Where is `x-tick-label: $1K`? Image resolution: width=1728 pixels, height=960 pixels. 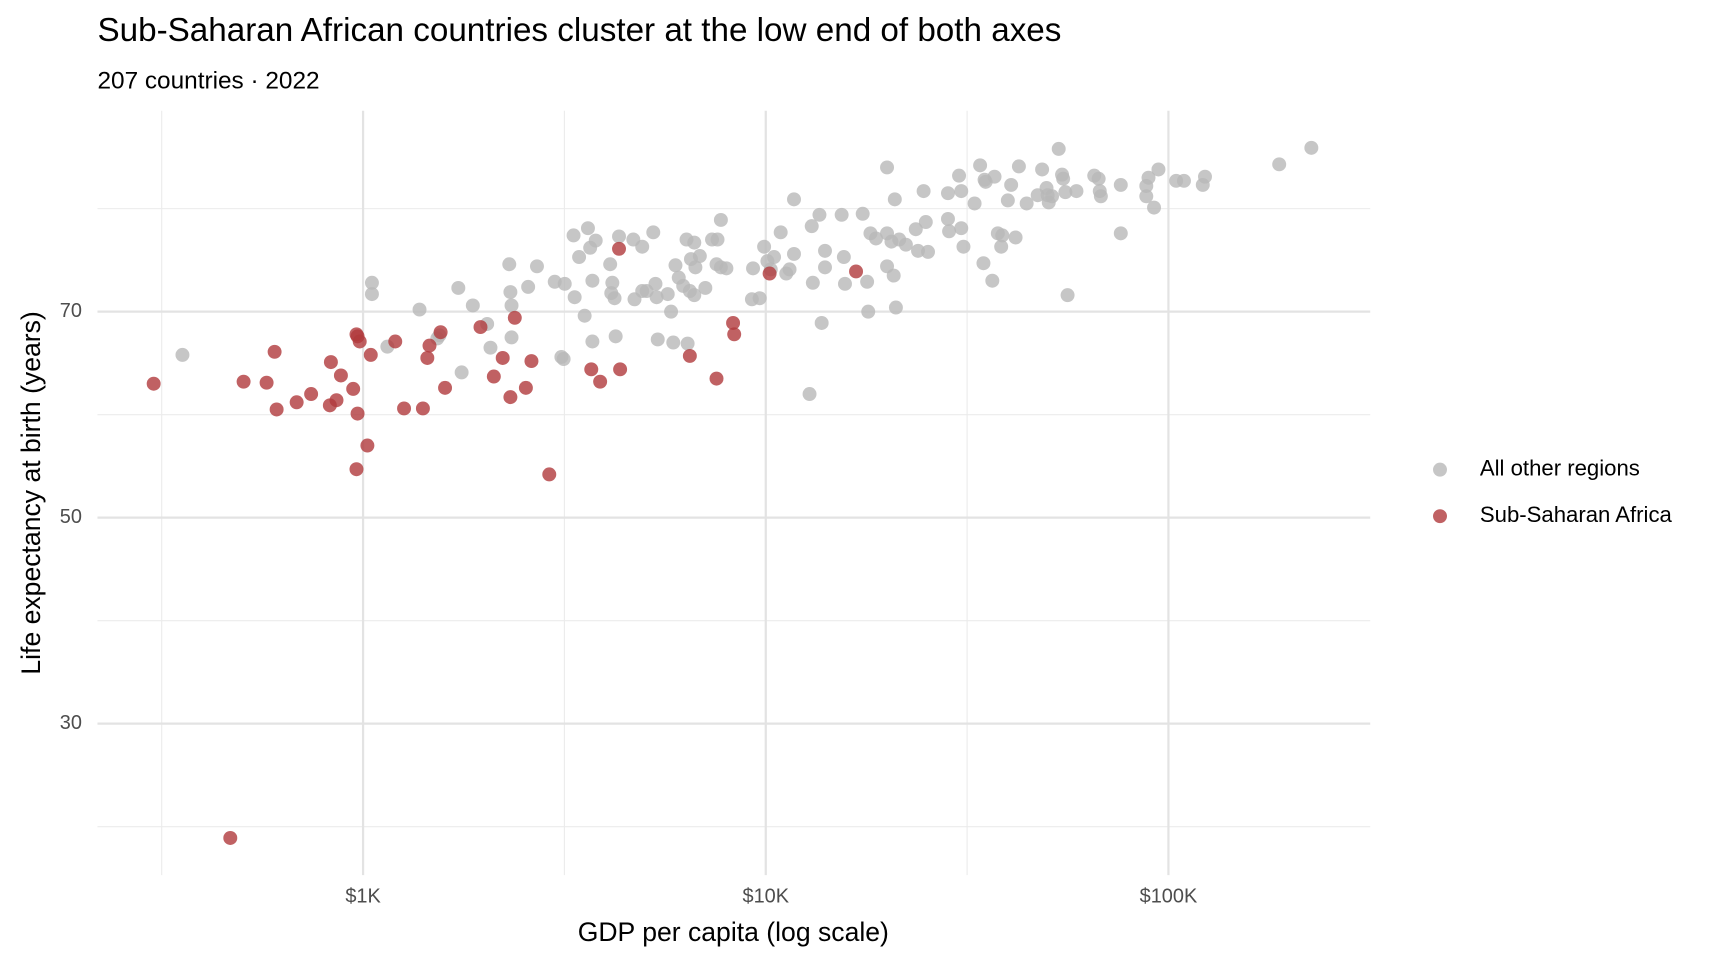 x-tick-label: $1K is located at coordinates (363, 896).